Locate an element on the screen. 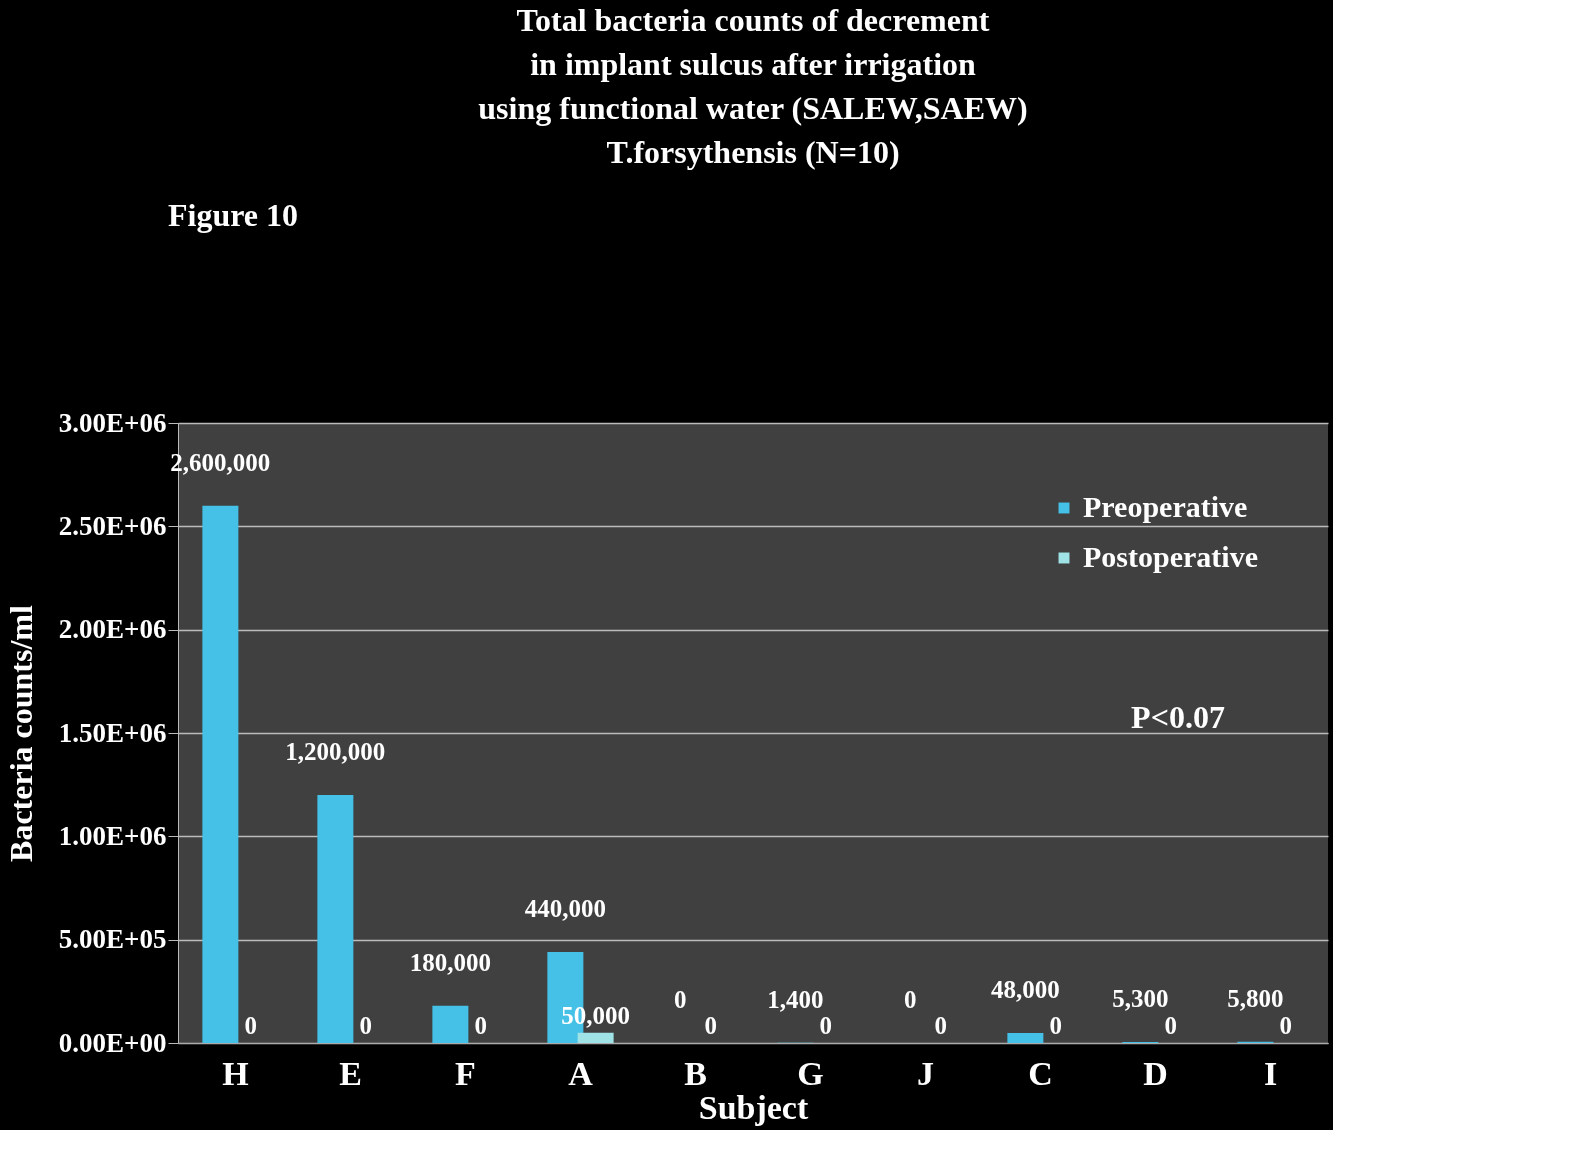 The width and height of the screenshot is (1594, 1166). y-tick-label: 3.00E+06 is located at coordinates (112, 422).